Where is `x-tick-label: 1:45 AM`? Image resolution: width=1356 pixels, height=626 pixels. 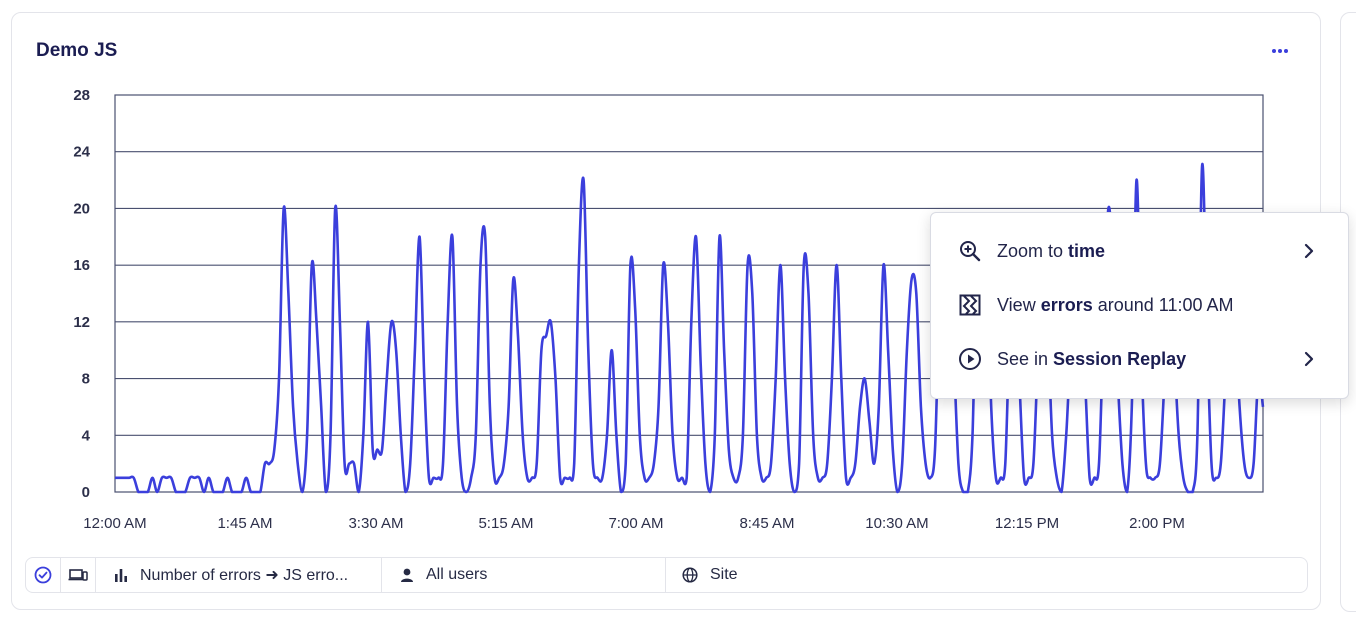 x-tick-label: 1:45 AM is located at coordinates (244, 523).